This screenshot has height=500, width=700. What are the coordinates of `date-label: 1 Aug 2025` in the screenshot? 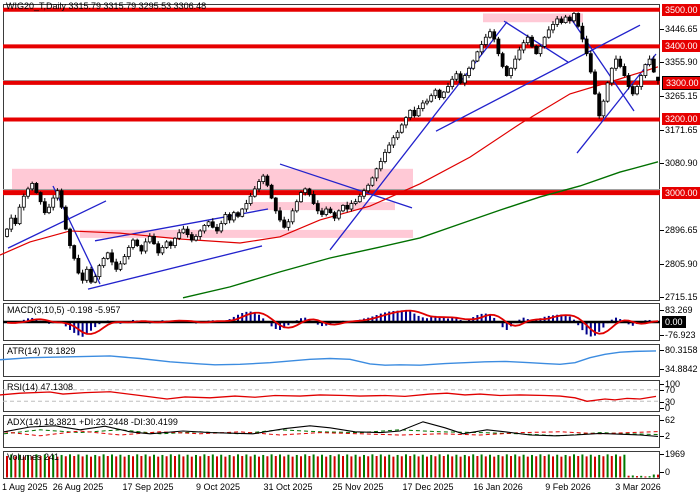 It's located at (25, 487).